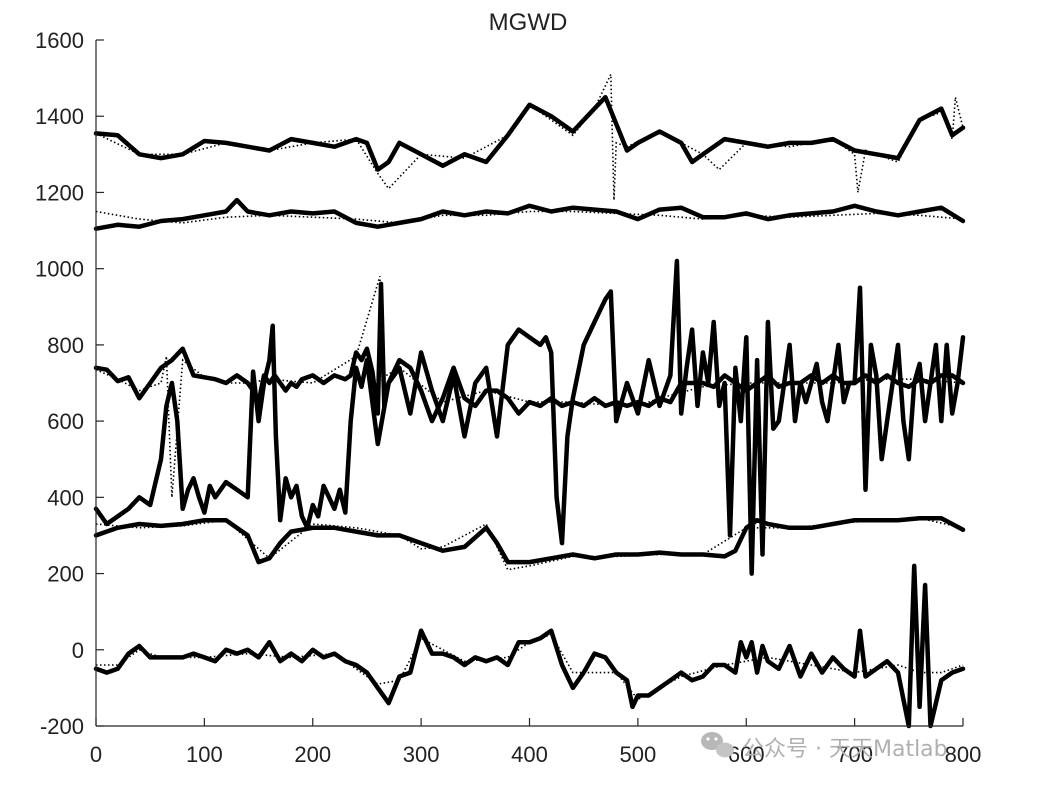 The image size is (1051, 789). Describe the element at coordinates (65, 497) in the screenshot. I see `y-tick-label: 400` at that location.